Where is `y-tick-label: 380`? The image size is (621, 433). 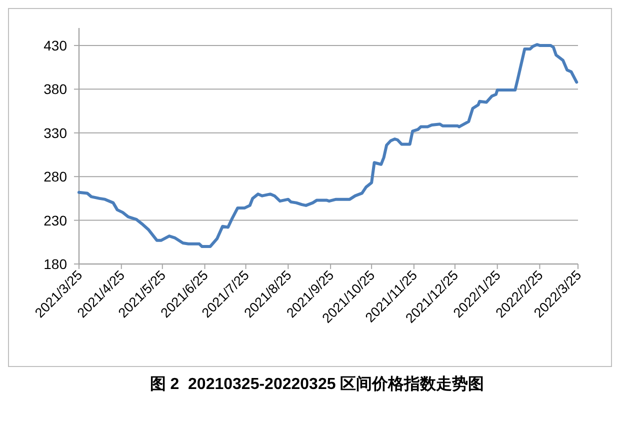
y-tick-label: 380 is located at coordinates (56, 89).